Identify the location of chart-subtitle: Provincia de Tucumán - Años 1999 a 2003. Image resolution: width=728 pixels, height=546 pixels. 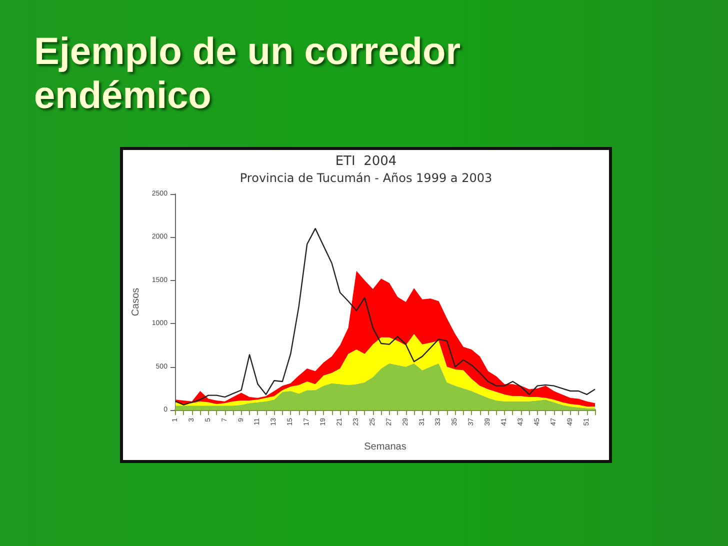
(366, 178).